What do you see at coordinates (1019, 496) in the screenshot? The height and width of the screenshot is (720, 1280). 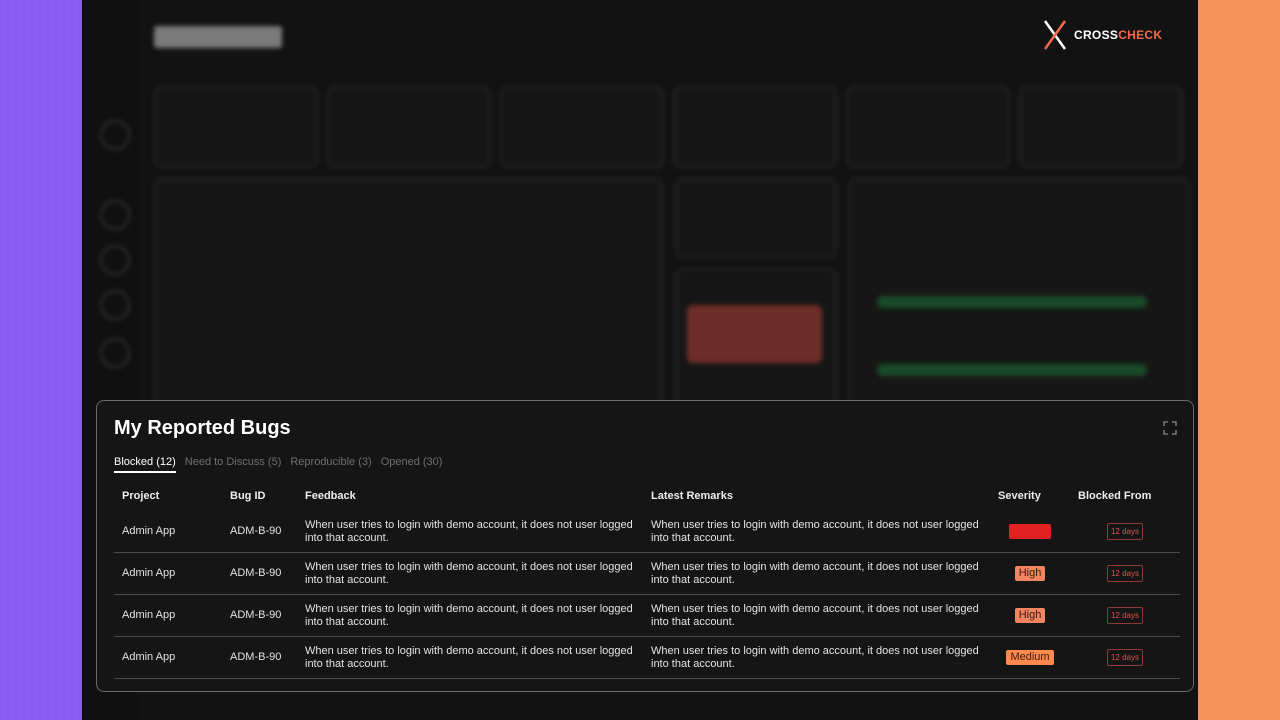 I see `column-header-severity: Severity` at bounding box center [1019, 496].